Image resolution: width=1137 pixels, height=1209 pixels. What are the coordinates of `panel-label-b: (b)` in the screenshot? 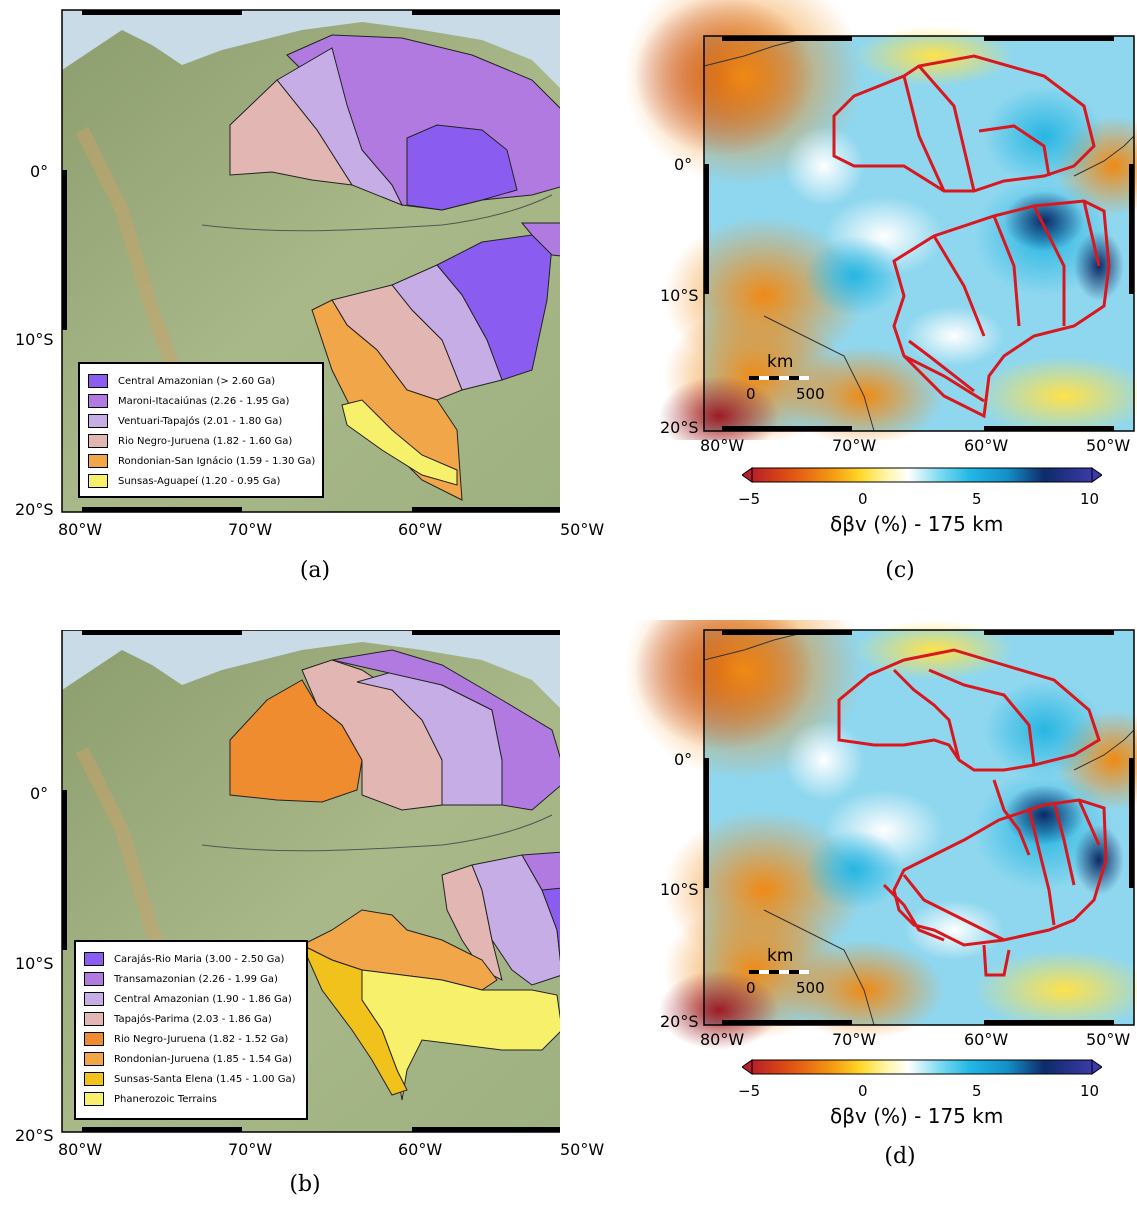 It's located at (305, 1184).